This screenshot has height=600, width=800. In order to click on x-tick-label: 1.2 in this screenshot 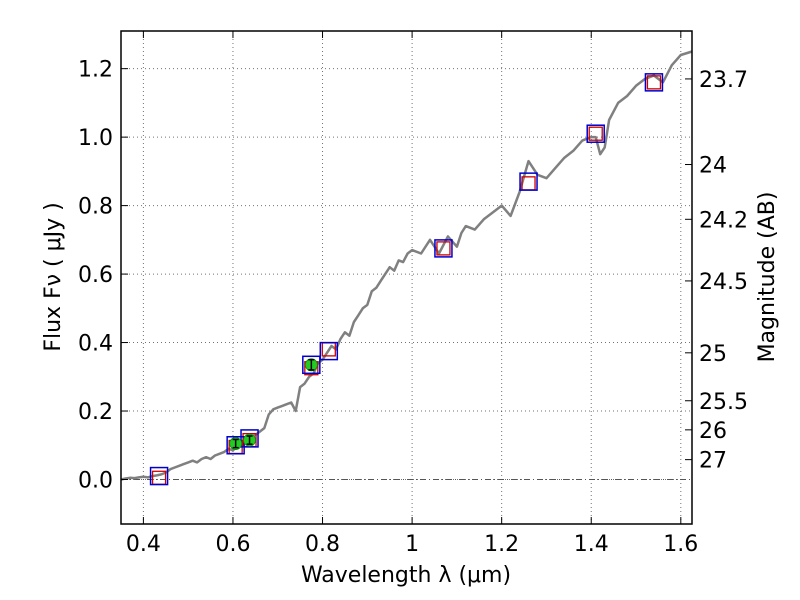, I will do `click(501, 544)`.